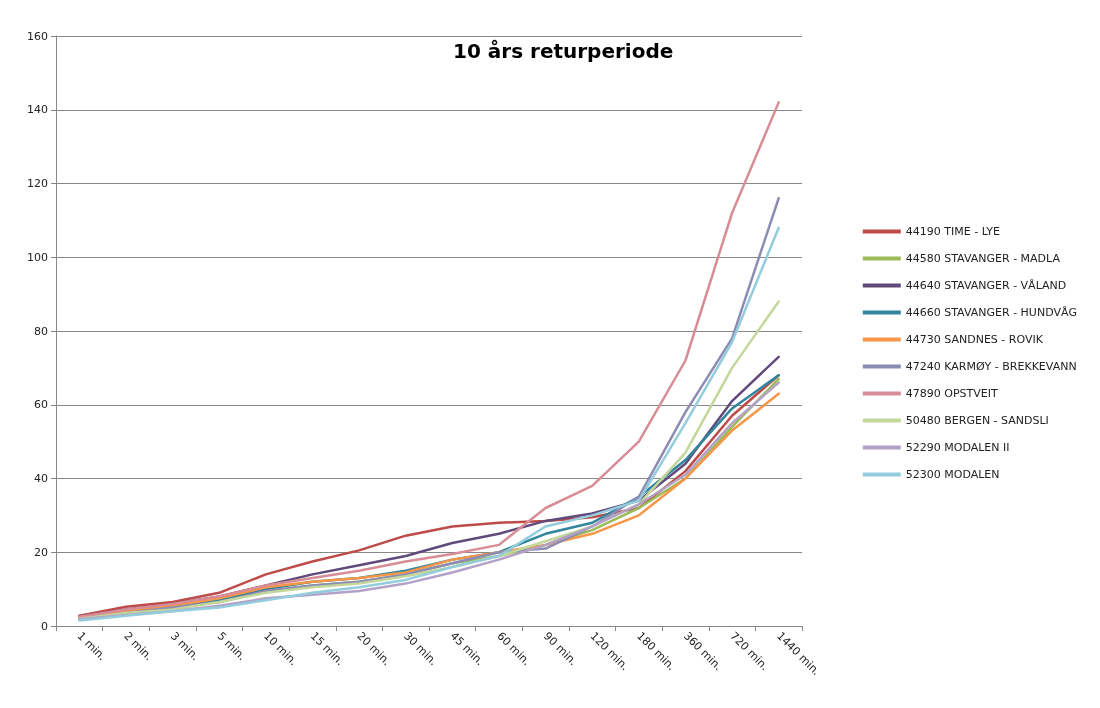 The height and width of the screenshot is (708, 1100). Describe the element at coordinates (953, 231) in the screenshot. I see `legend-label: 44190 TIME - LYE` at that location.